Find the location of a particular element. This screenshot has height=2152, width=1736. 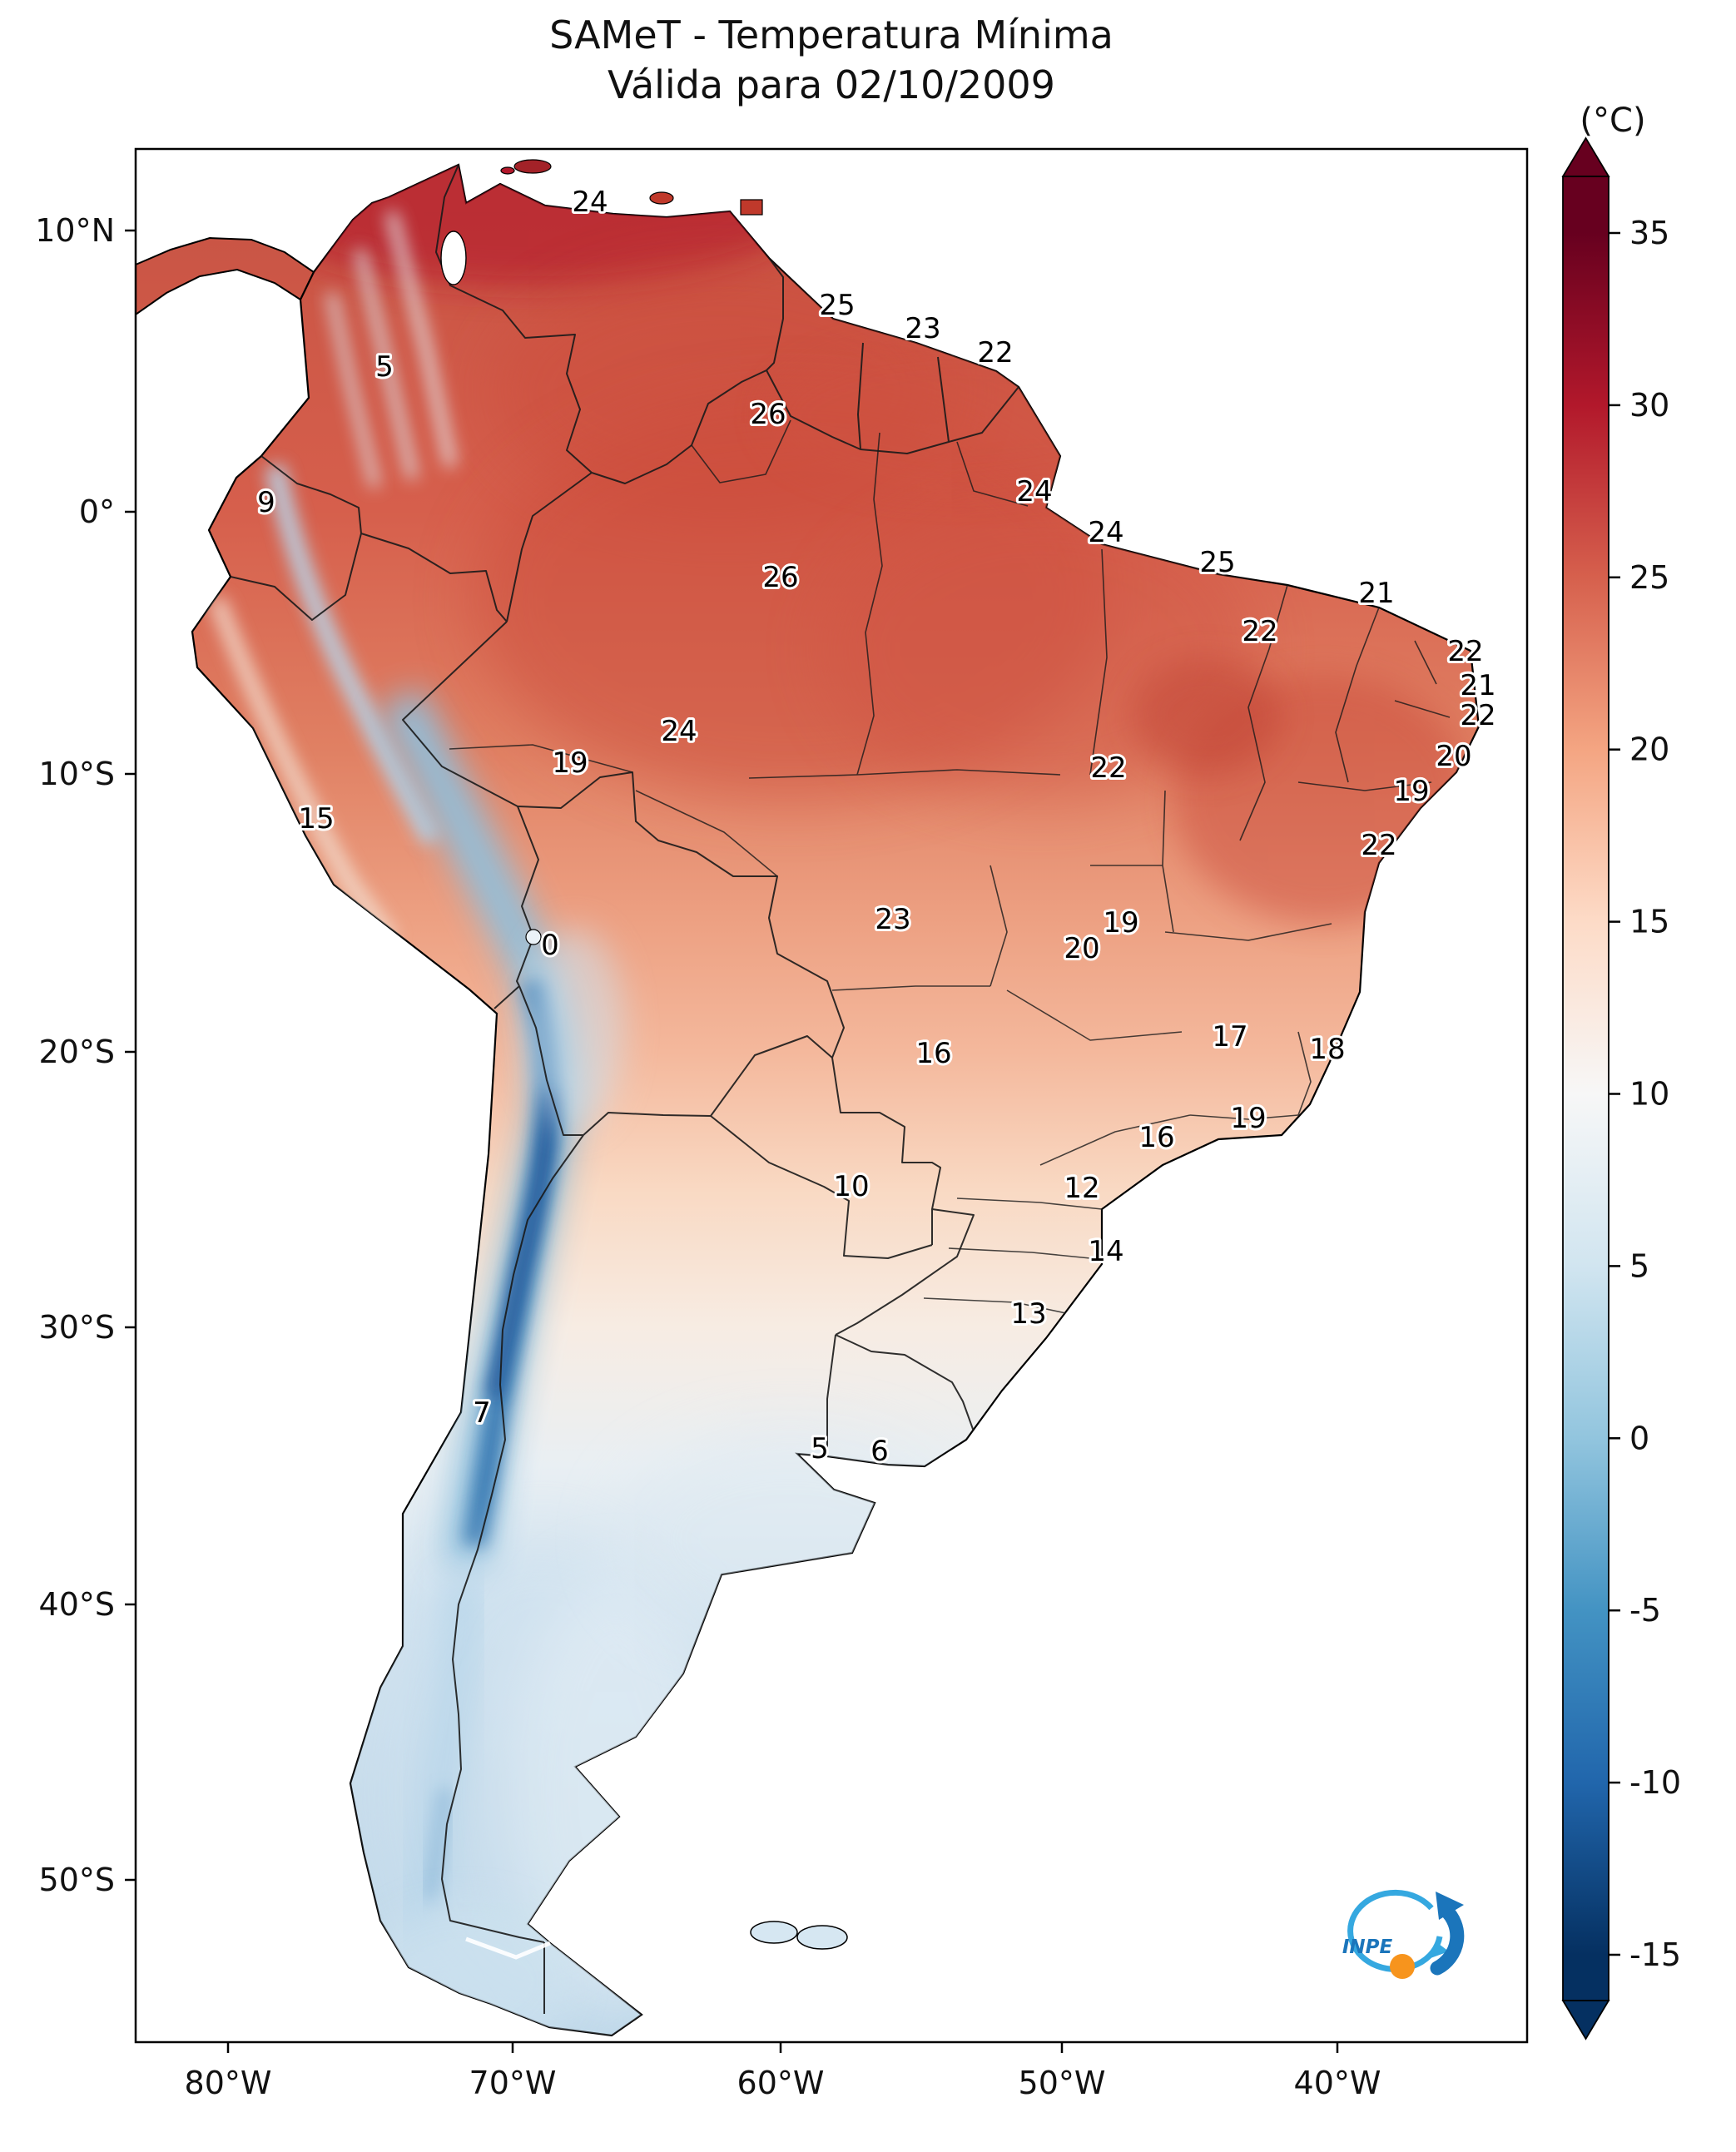

temperature-label: 17 is located at coordinates (1229, 1037).